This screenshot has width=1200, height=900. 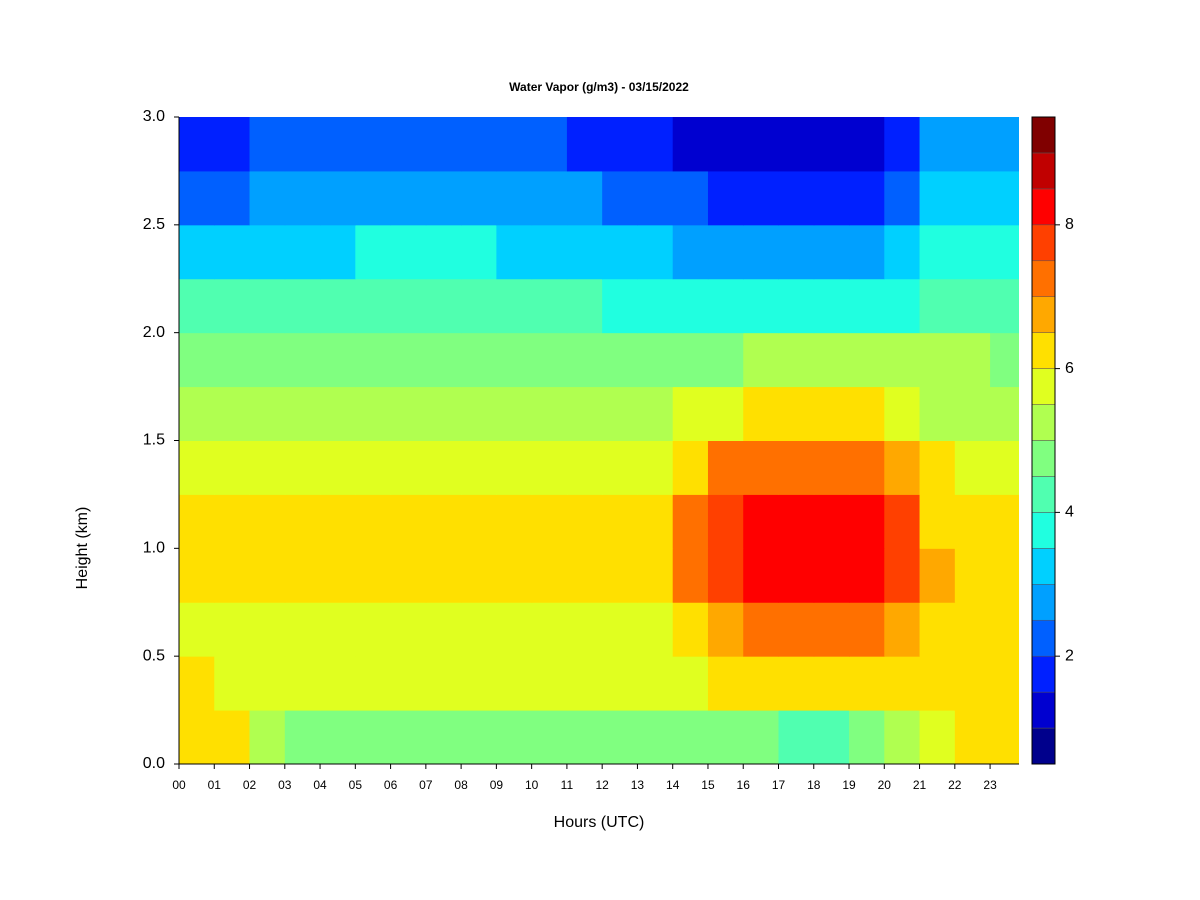 I want to click on x-axis-label: Hours (UTC), so click(x=599, y=822).